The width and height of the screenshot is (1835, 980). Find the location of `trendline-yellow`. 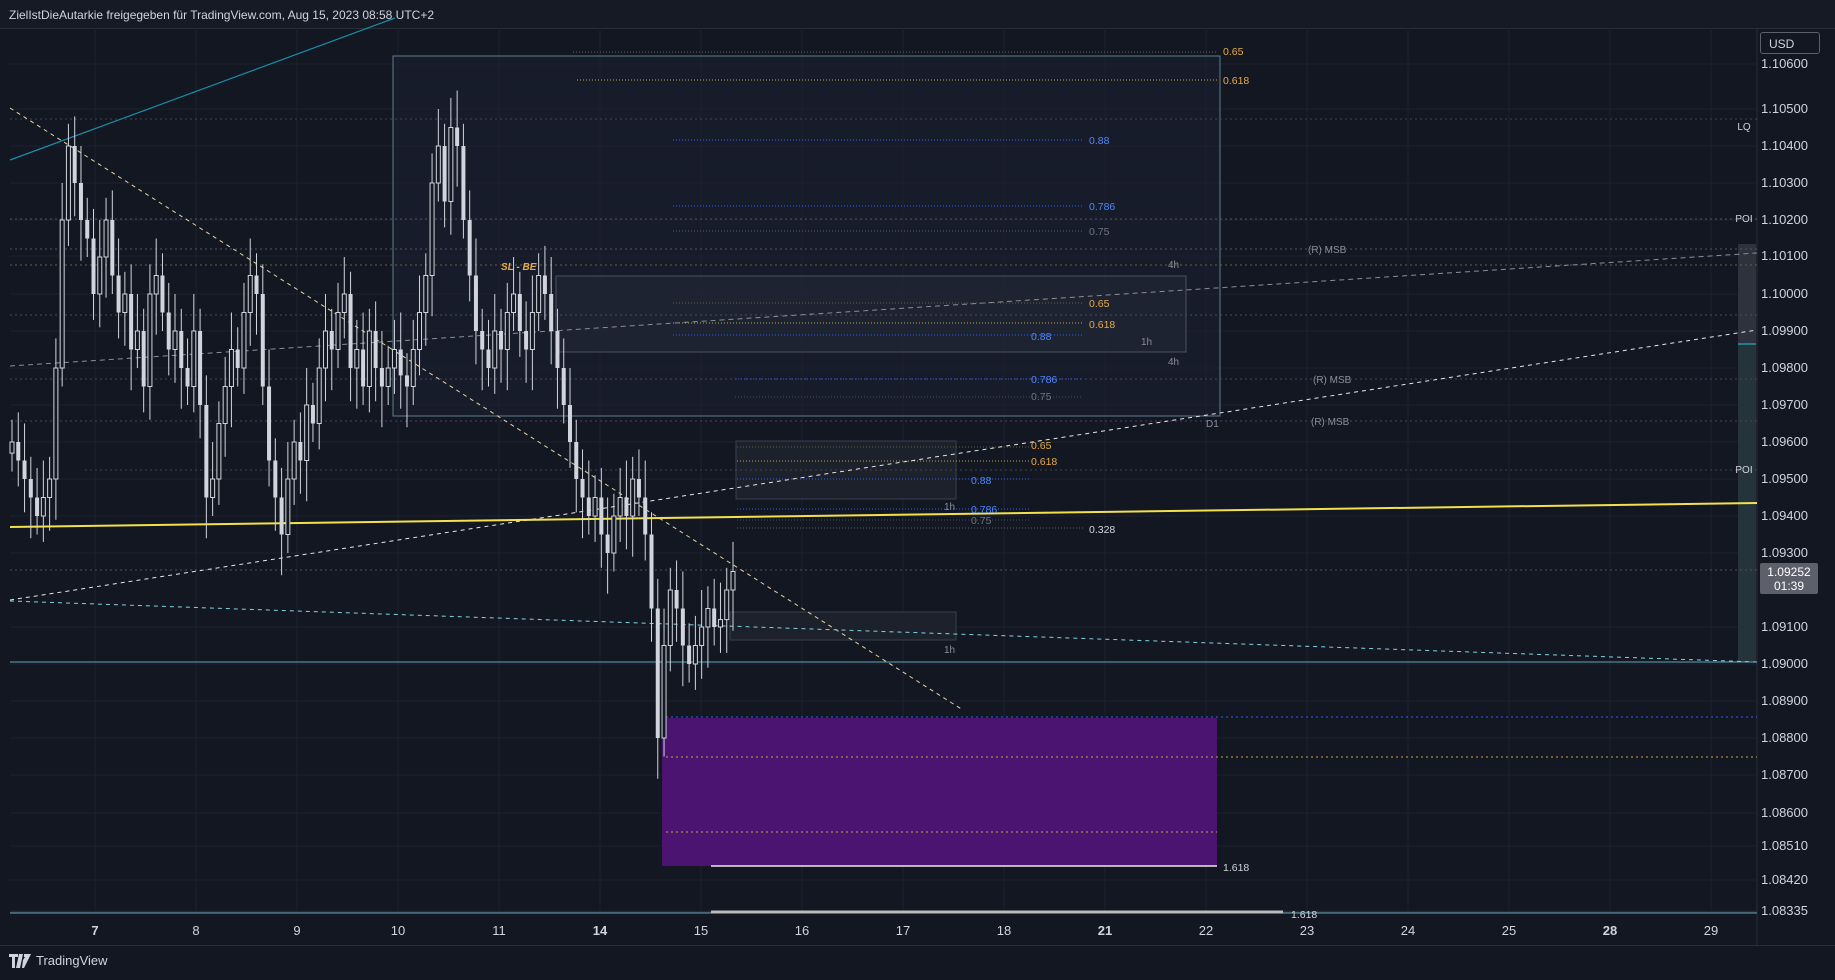

trendline-yellow is located at coordinates (883, 515).